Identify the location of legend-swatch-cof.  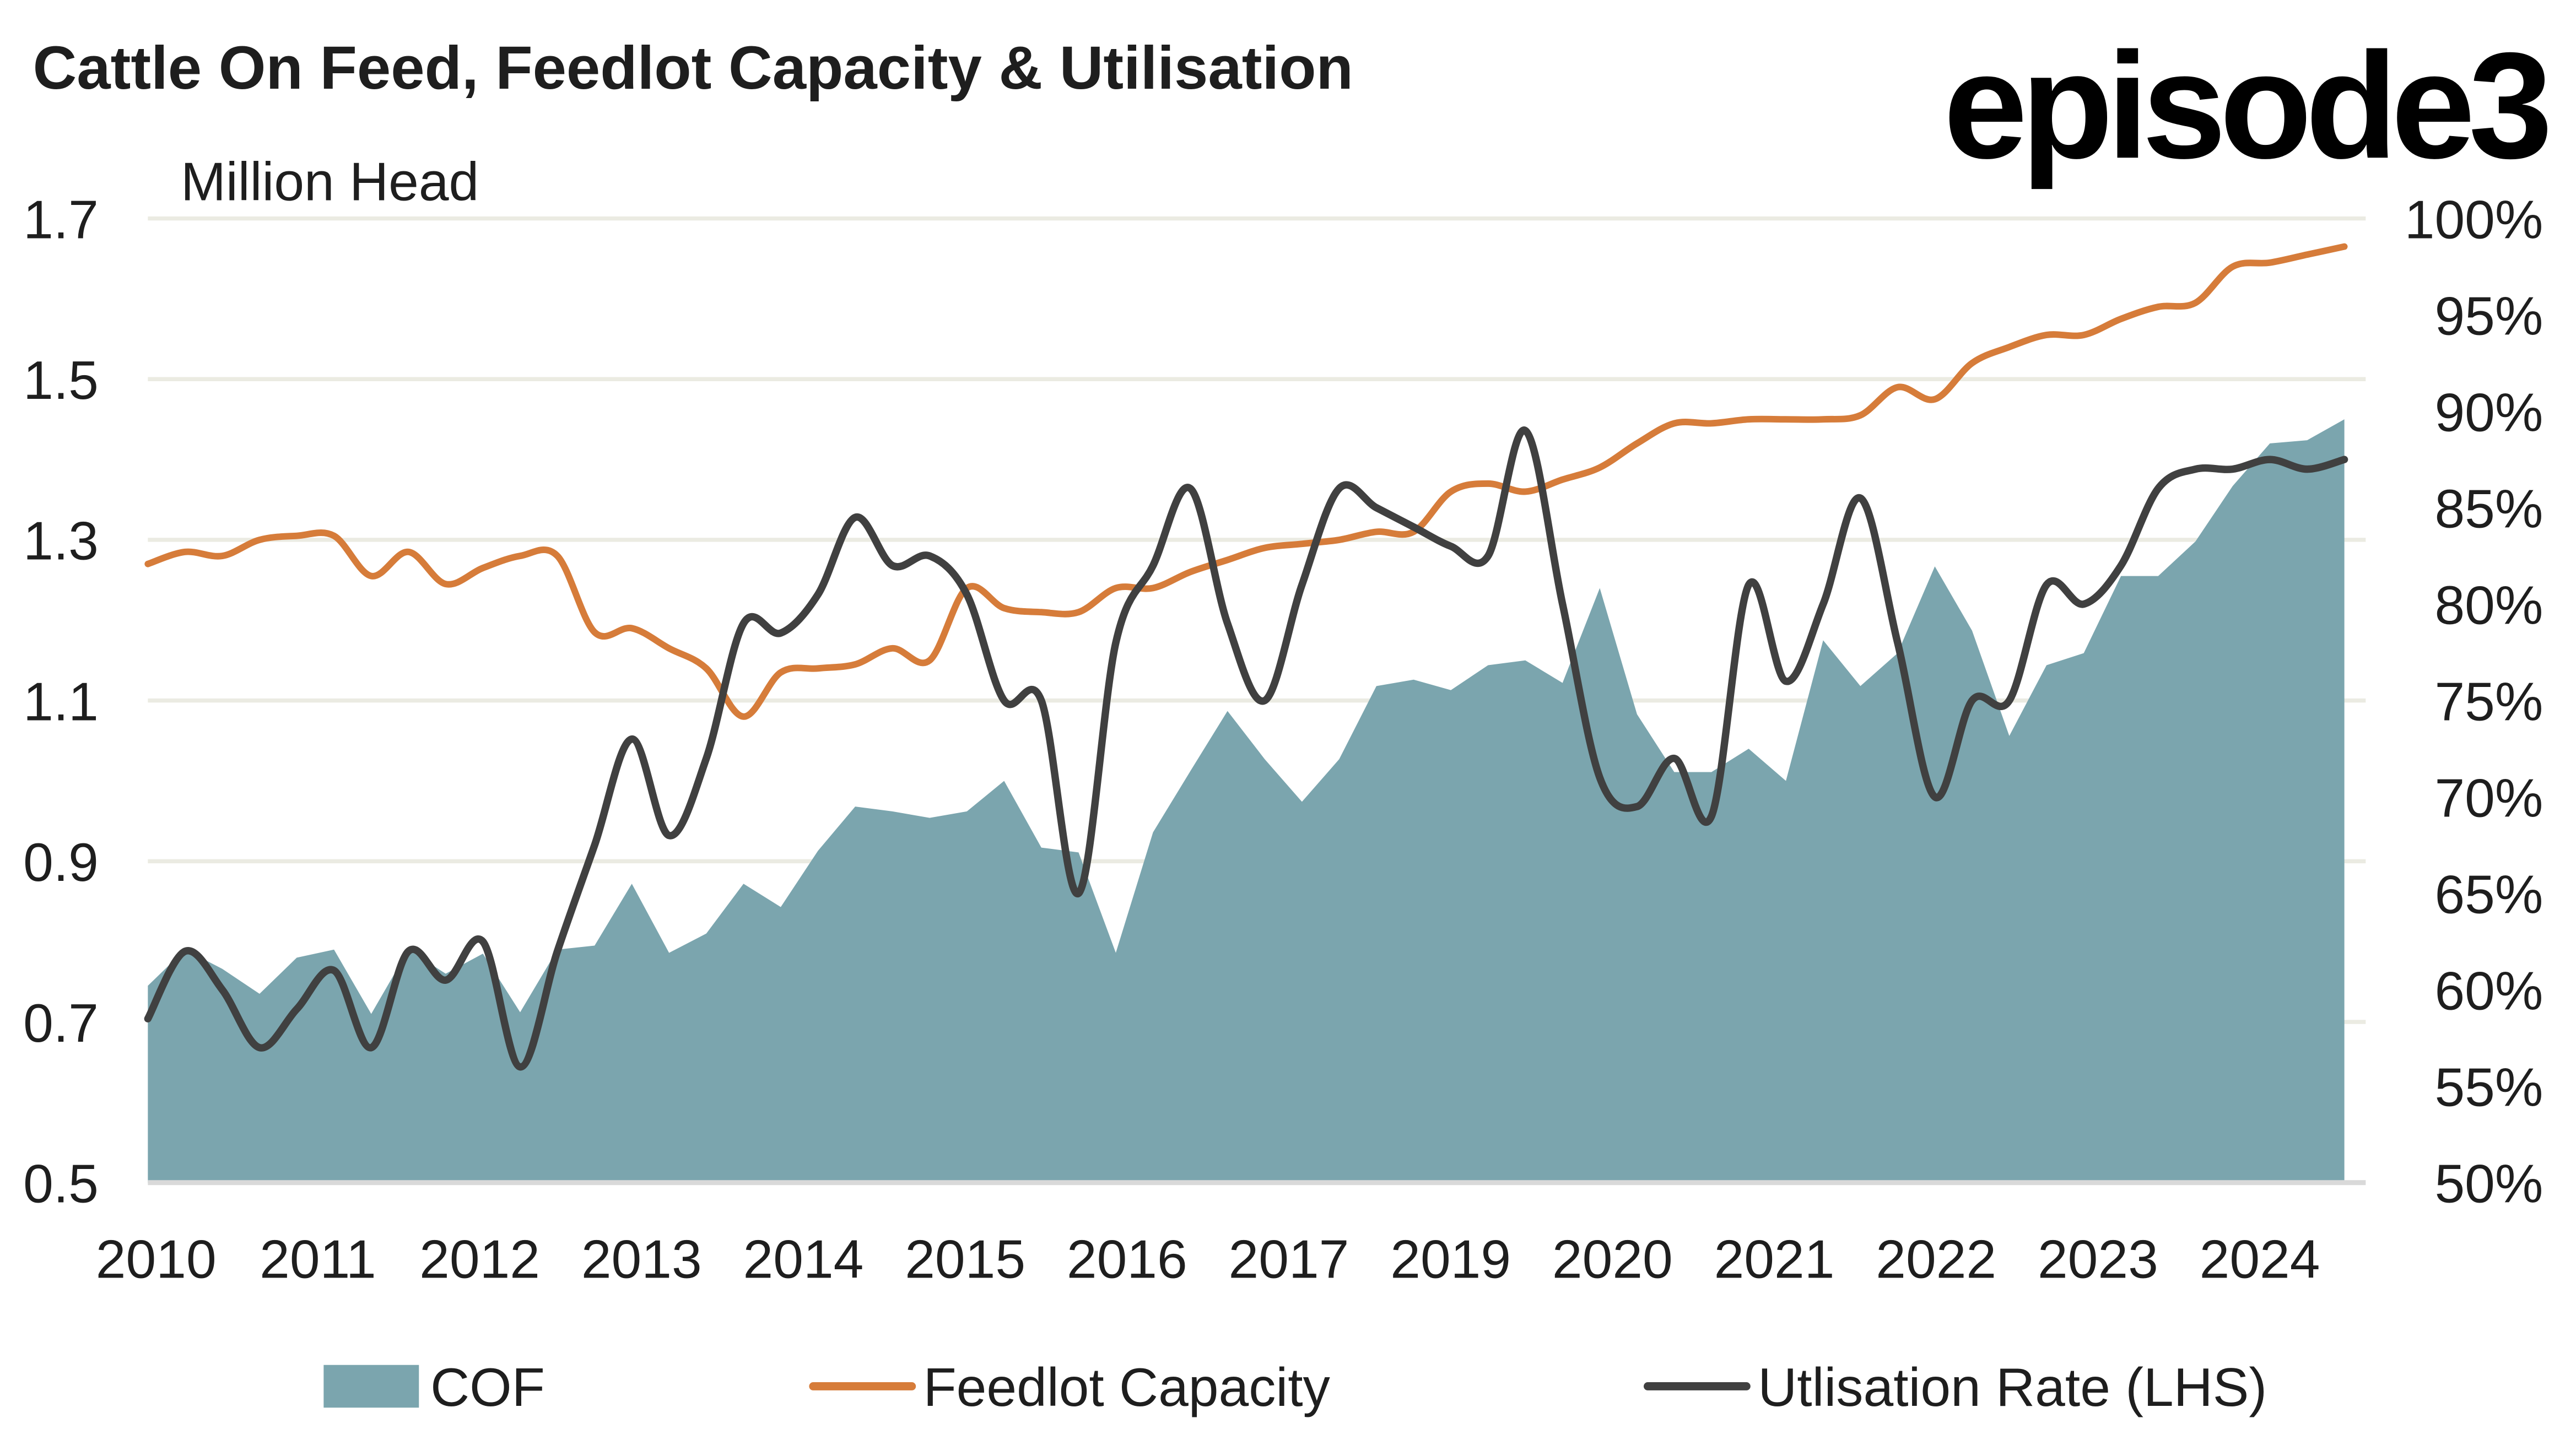
(371, 1386).